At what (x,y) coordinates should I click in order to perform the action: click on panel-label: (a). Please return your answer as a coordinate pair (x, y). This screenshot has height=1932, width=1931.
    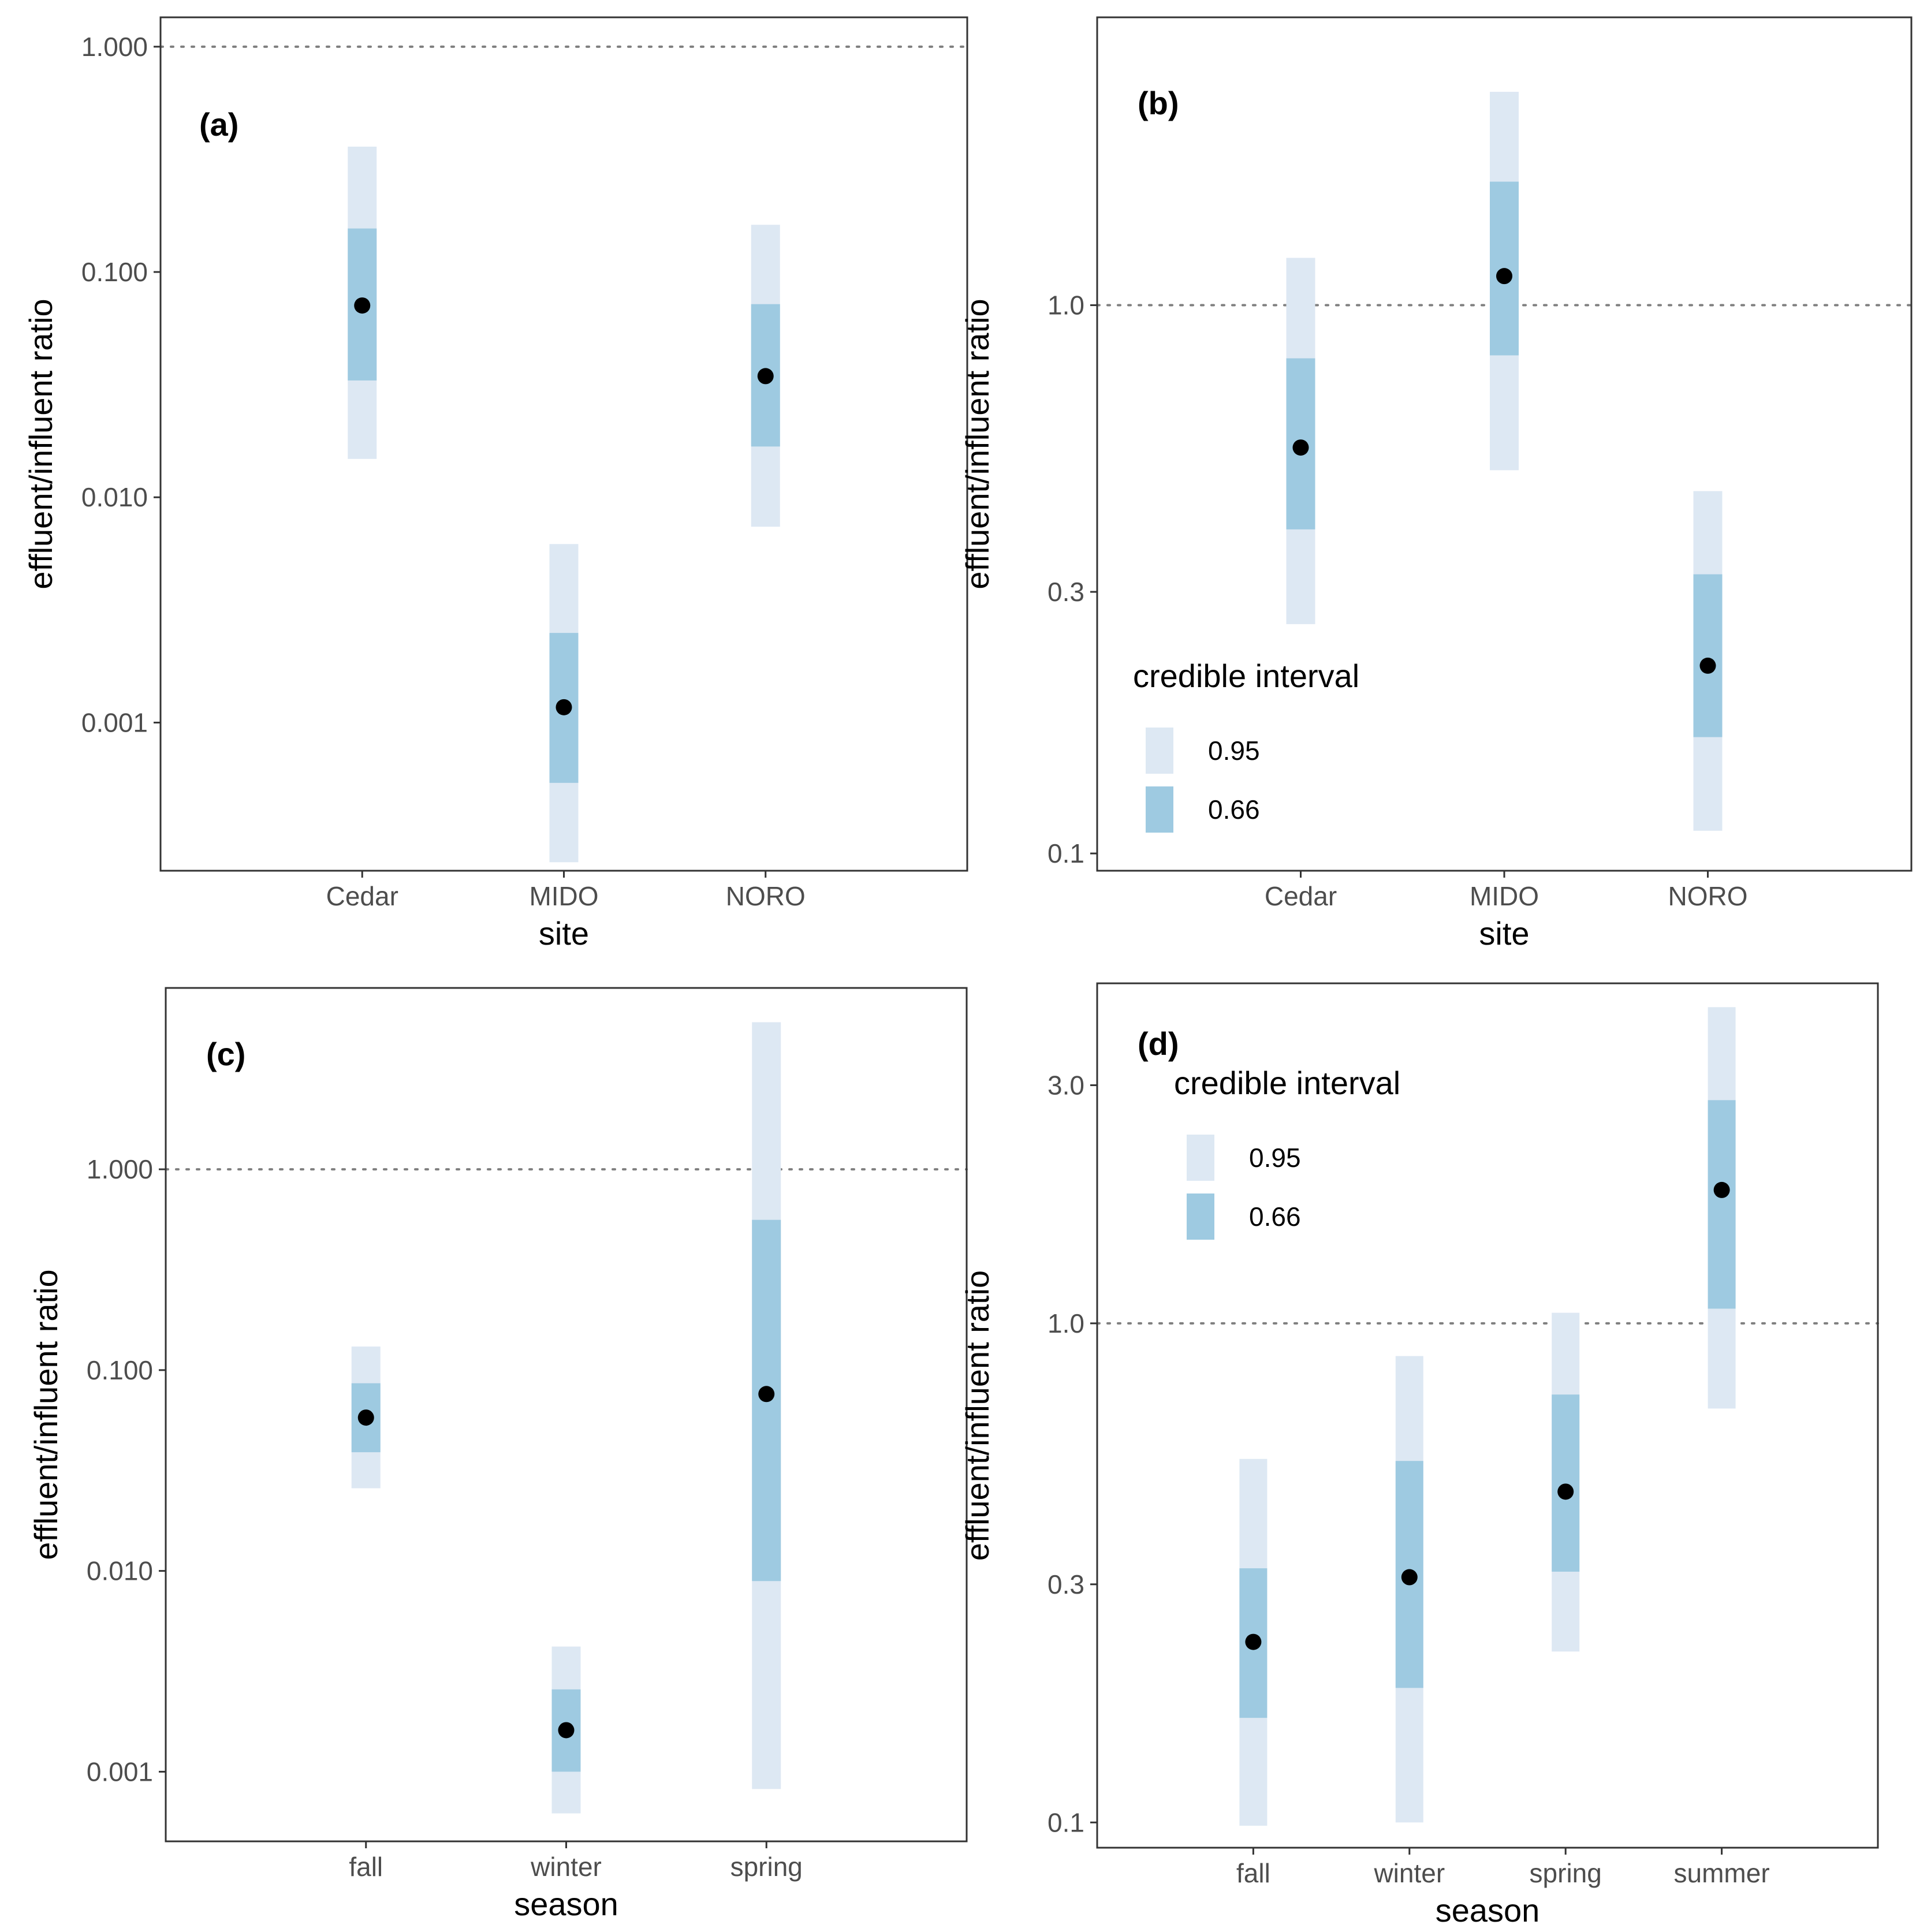
    Looking at the image, I should click on (218, 124).